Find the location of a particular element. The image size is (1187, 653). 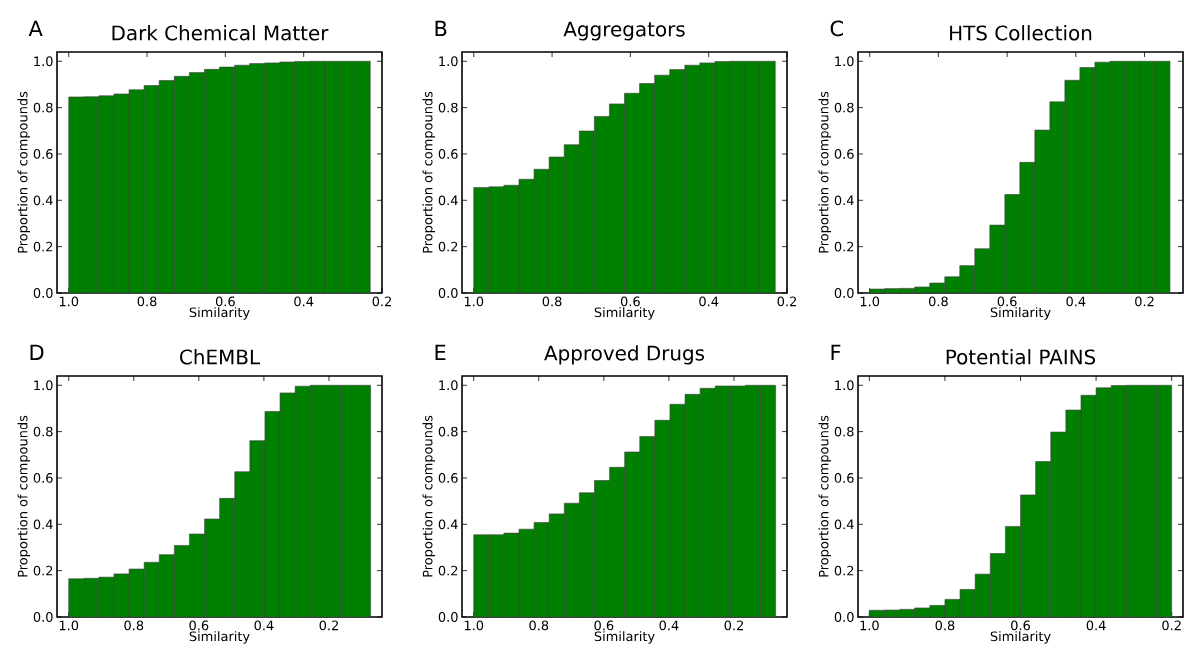

chart-title: HTS Collection is located at coordinates (1021, 33).